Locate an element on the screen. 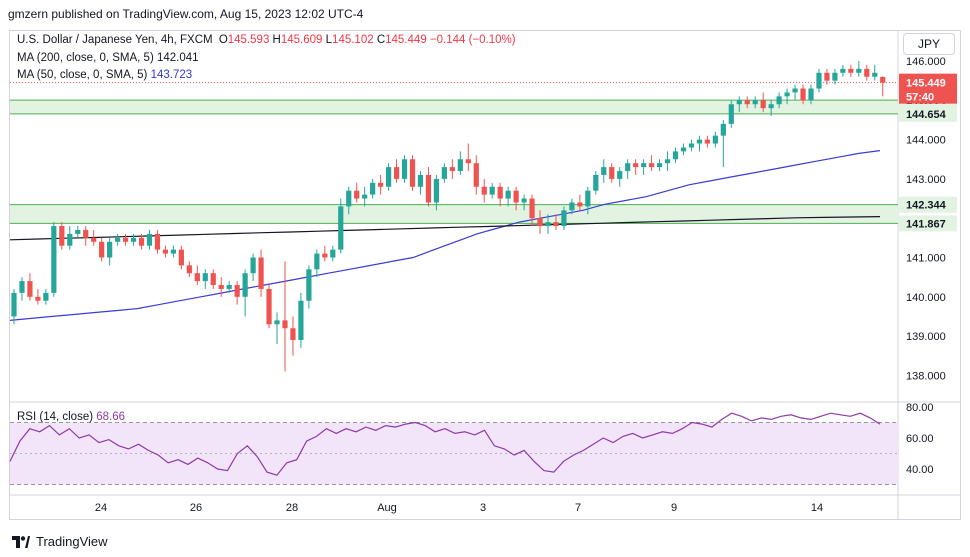 The width and height of the screenshot is (970, 557). time-tick-label: Aug is located at coordinates (387, 508).